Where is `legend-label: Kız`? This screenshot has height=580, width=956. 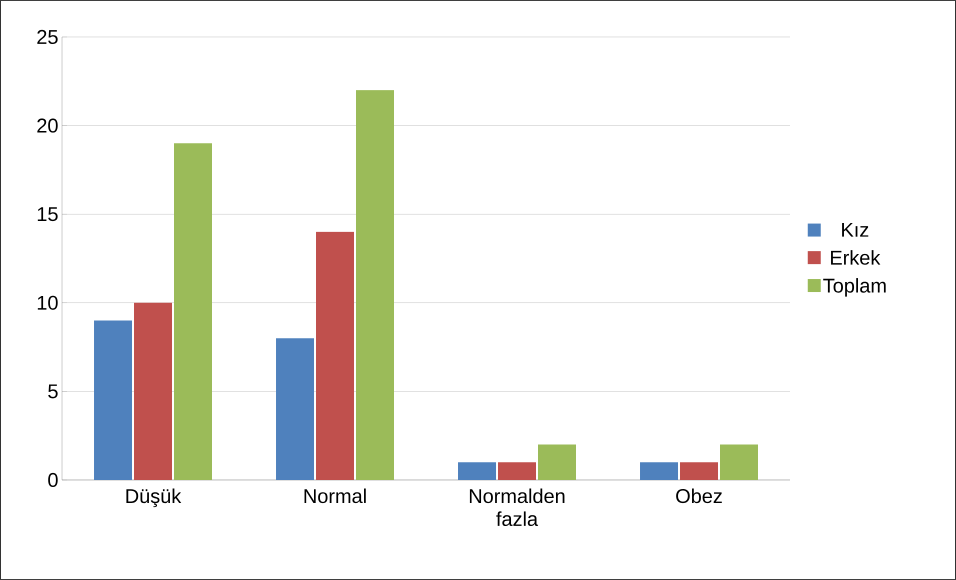 legend-label: Kız is located at coordinates (855, 229).